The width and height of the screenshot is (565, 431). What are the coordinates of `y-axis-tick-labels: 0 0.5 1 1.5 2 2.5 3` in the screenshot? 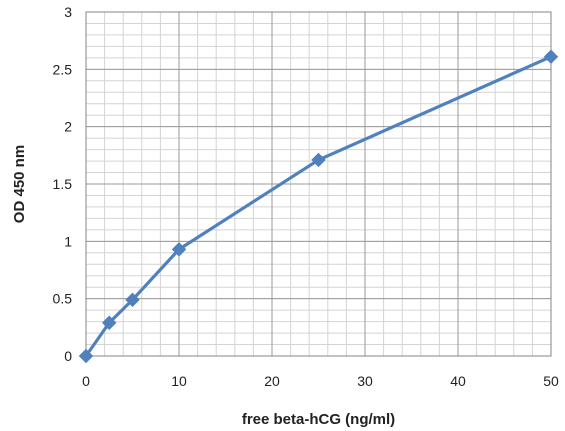 It's located at (63, 184).